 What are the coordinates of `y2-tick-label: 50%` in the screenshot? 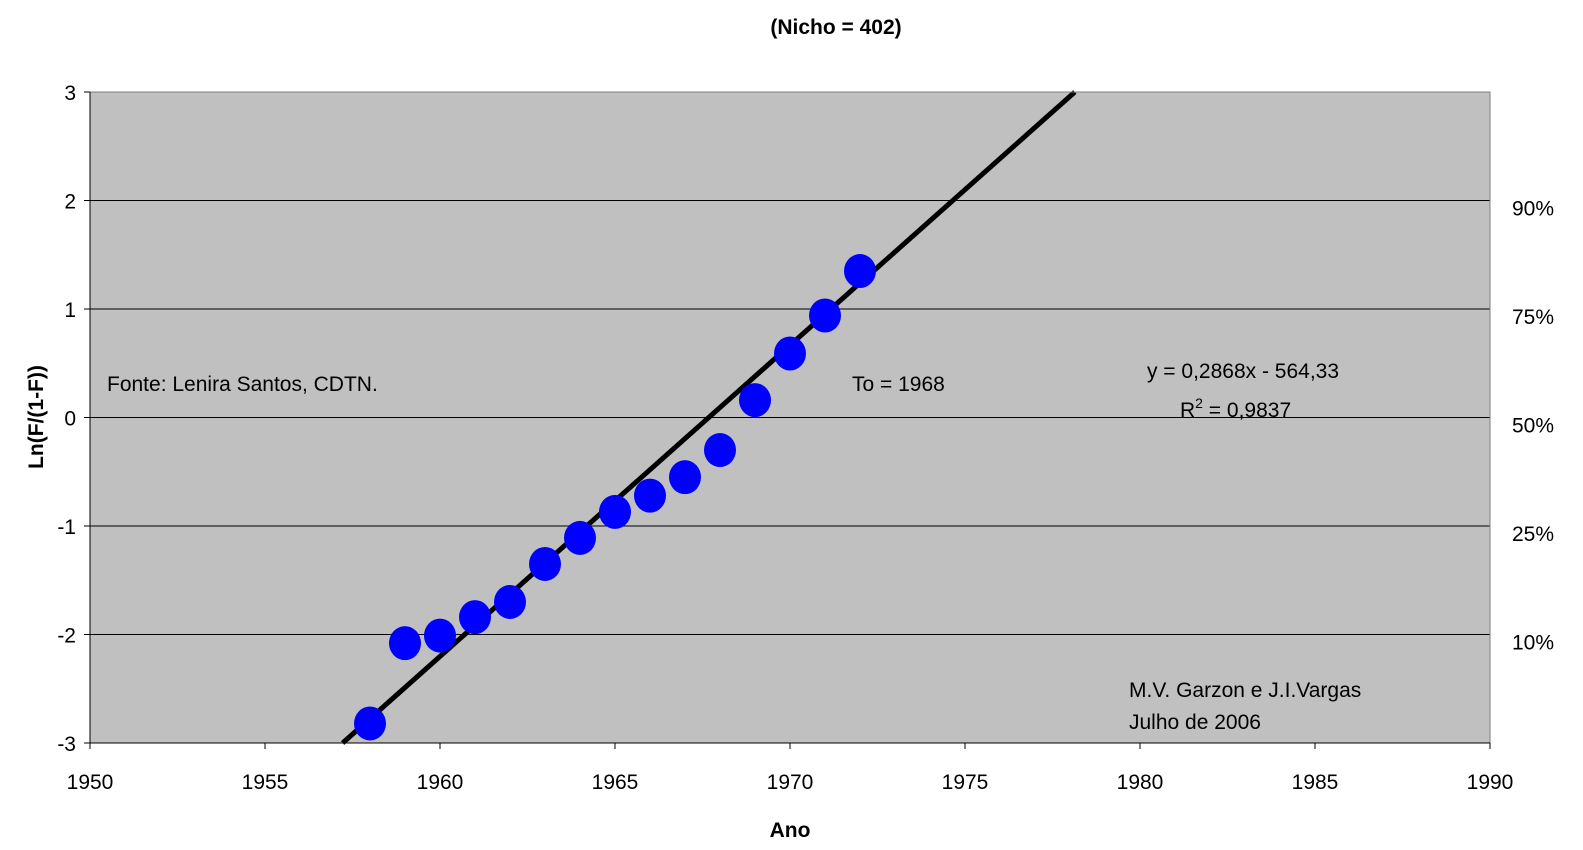 It's located at (1533, 426).